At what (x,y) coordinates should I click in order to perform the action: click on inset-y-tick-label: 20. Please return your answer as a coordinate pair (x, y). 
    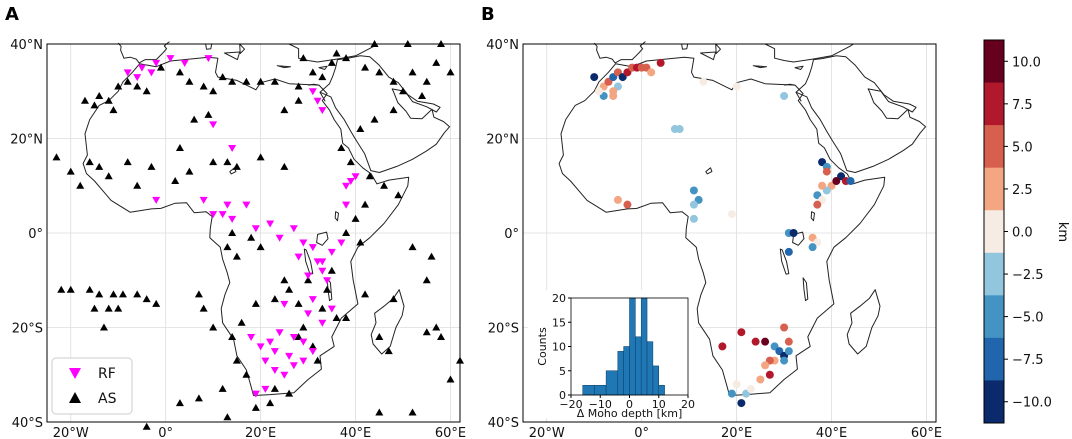
    Looking at the image, I should click on (559, 298).